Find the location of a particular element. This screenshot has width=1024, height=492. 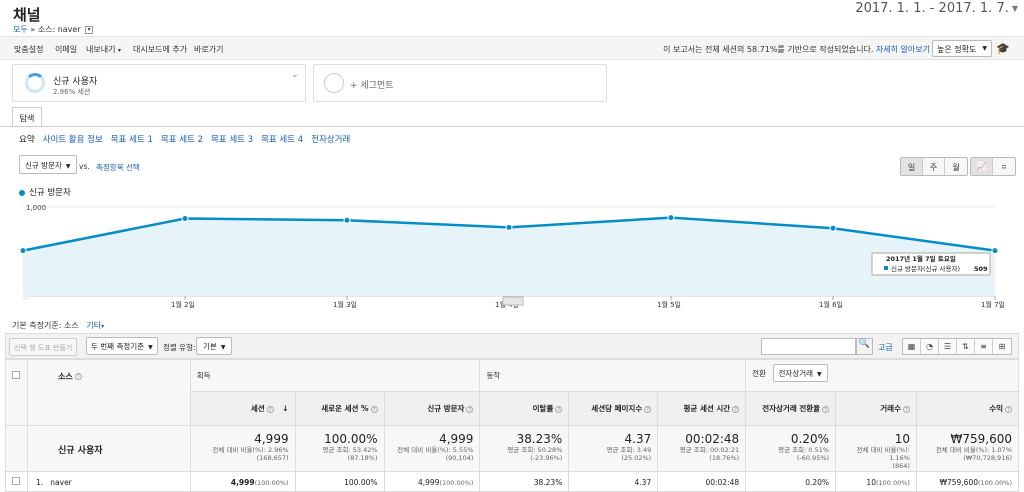

breadcrumb-all: 모두 is located at coordinates (20, 29).